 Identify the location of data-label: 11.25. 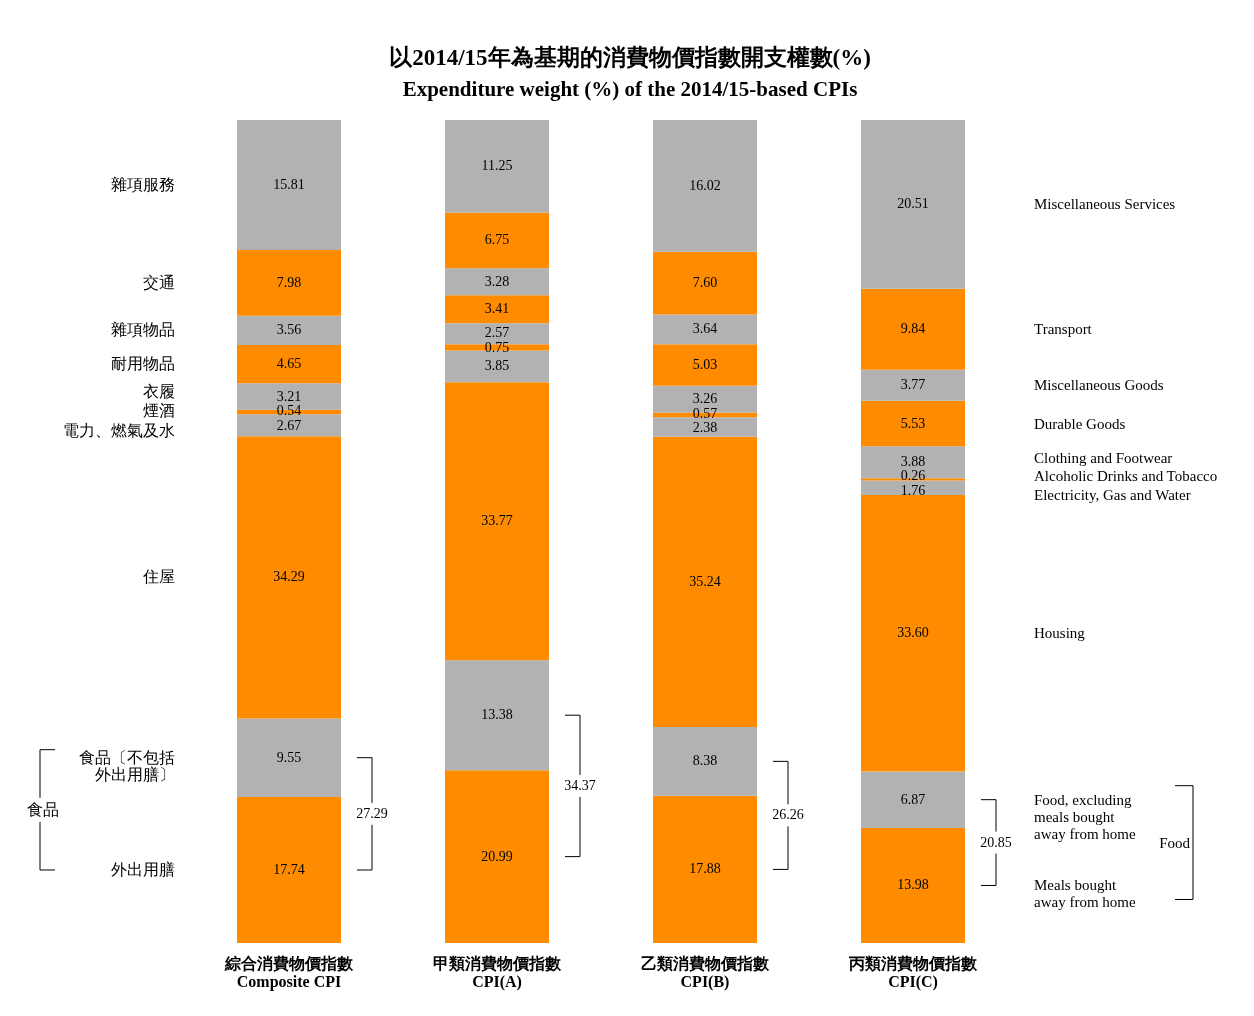
(497, 166).